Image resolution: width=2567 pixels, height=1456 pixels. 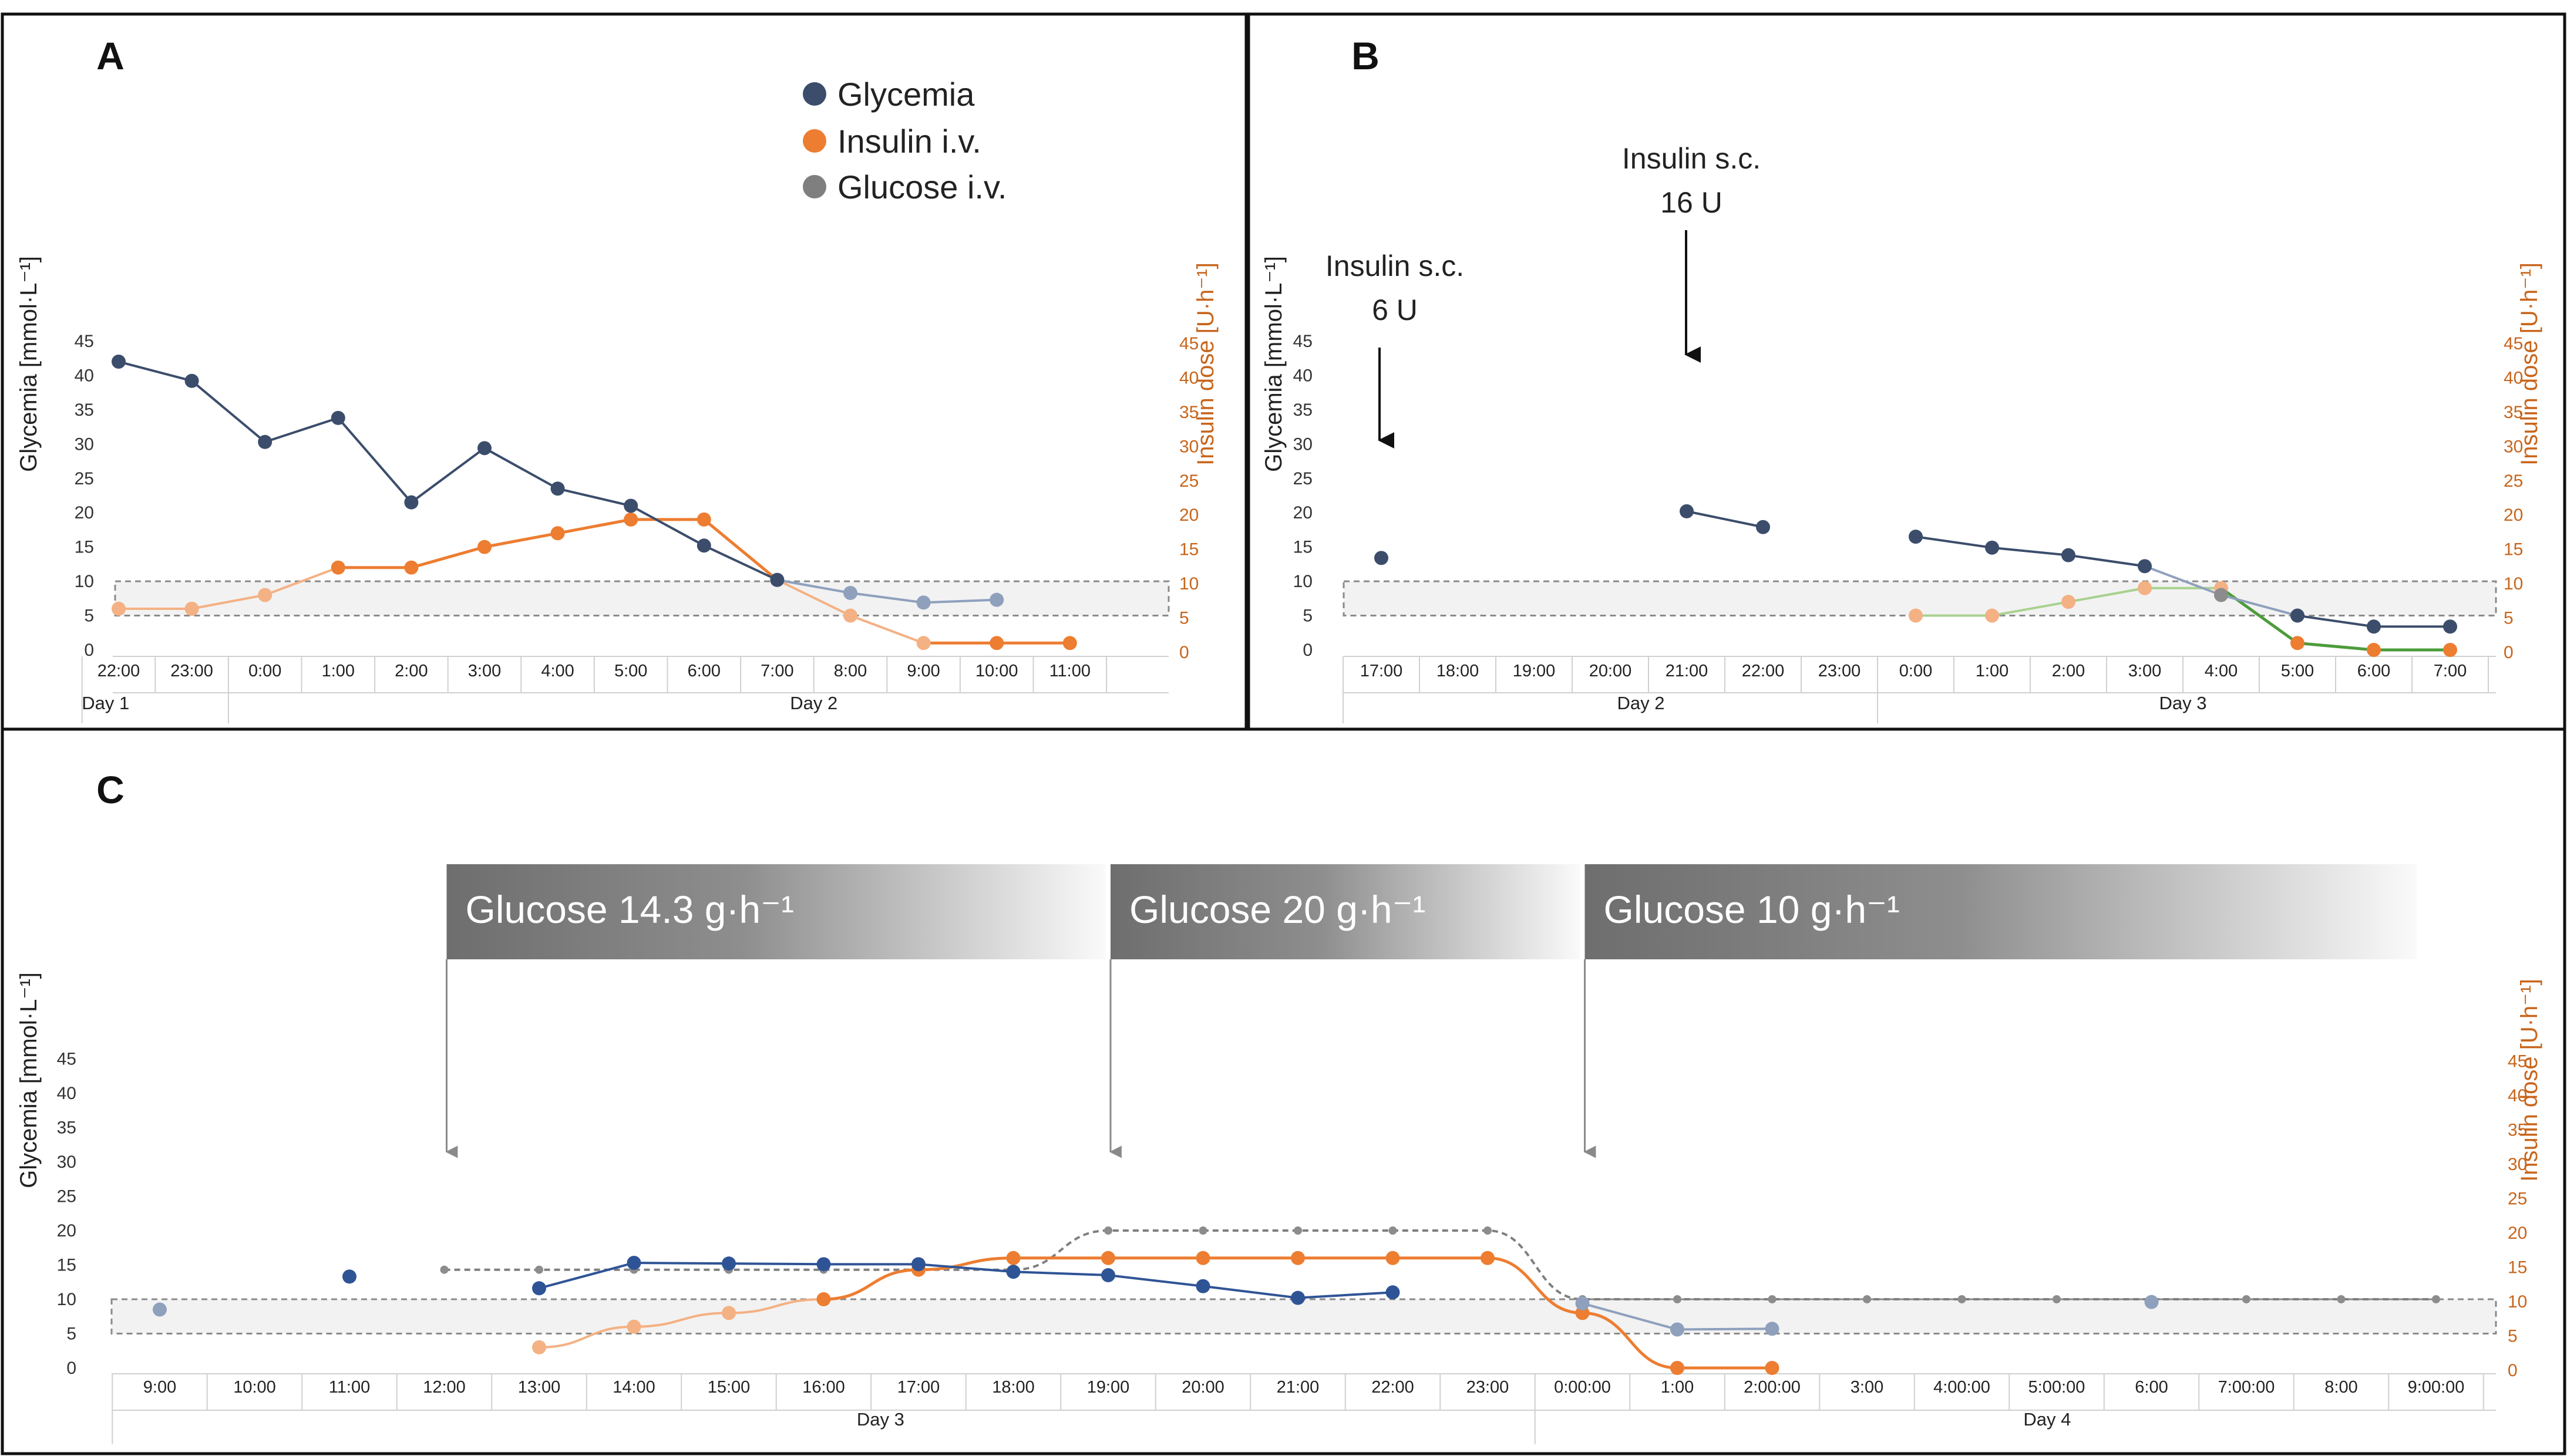 What do you see at coordinates (997, 671) in the screenshot?
I see `x-tick-label: 10:00` at bounding box center [997, 671].